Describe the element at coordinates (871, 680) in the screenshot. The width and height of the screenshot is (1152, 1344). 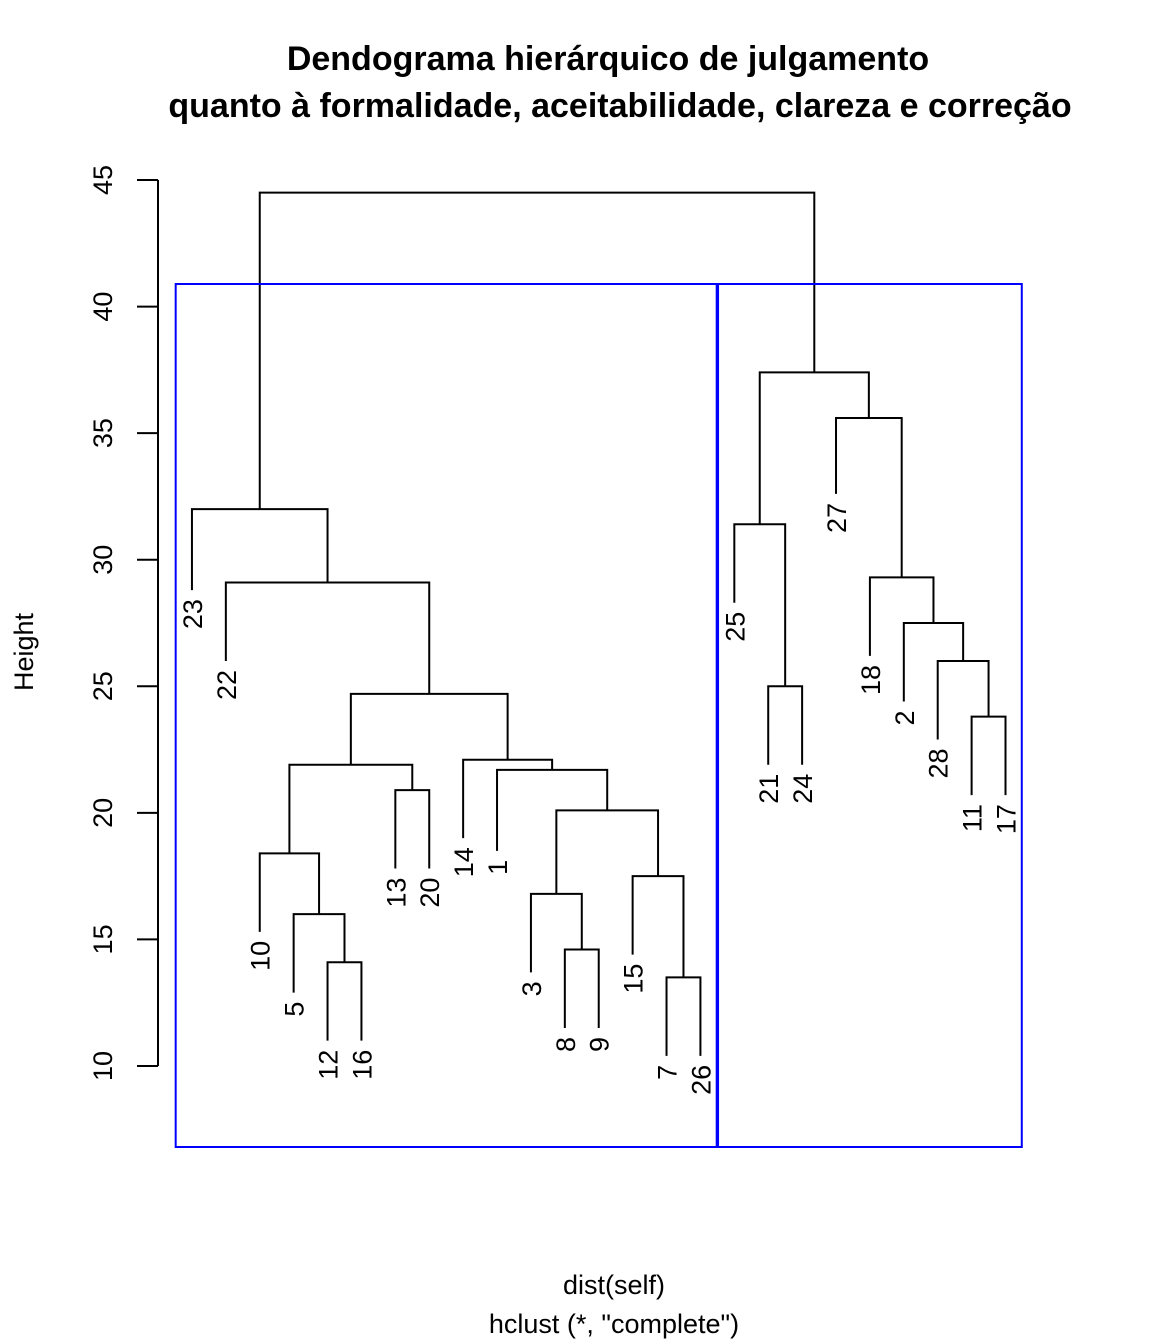
I see `leaf-label-18: 18` at that location.